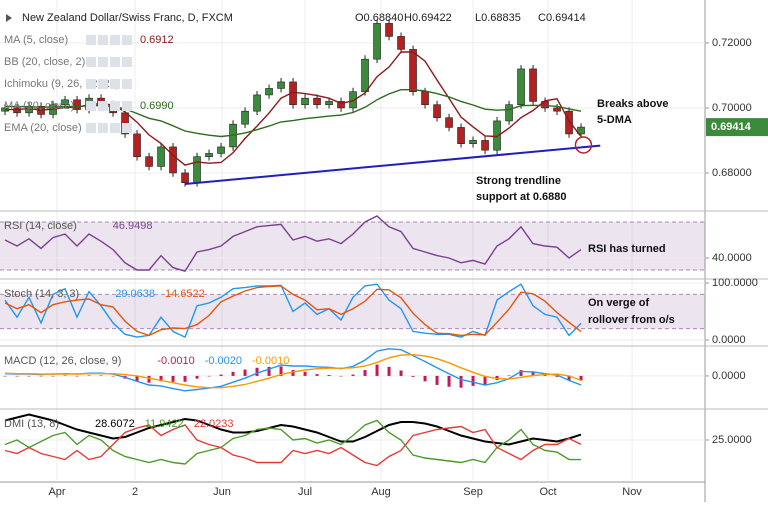  I want to click on annotation: On verge of, so click(618, 303).